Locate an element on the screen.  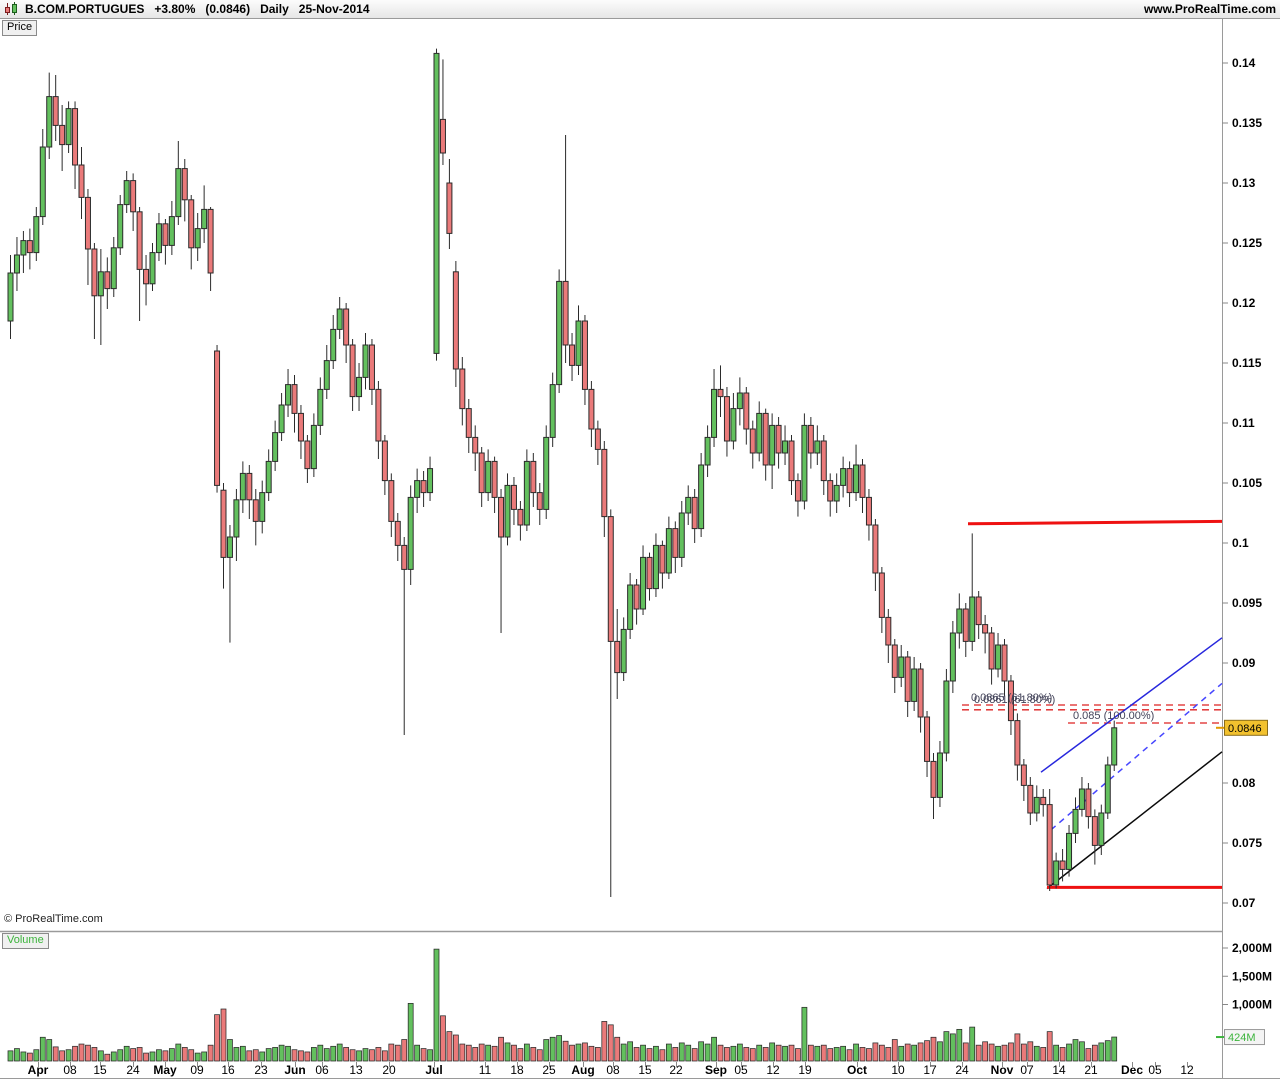
timeframe: Daily is located at coordinates (274, 9).